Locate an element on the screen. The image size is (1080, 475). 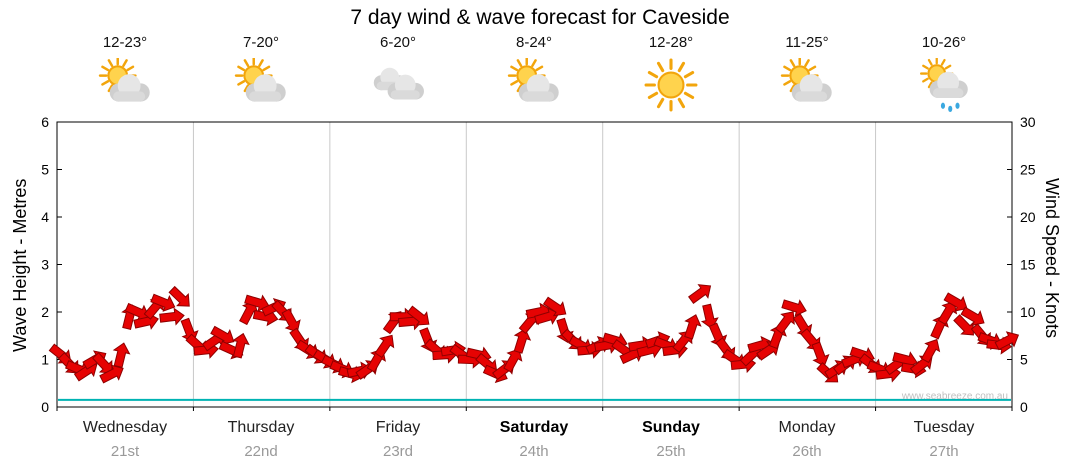
day-name: Wednesday is located at coordinates (125, 427).